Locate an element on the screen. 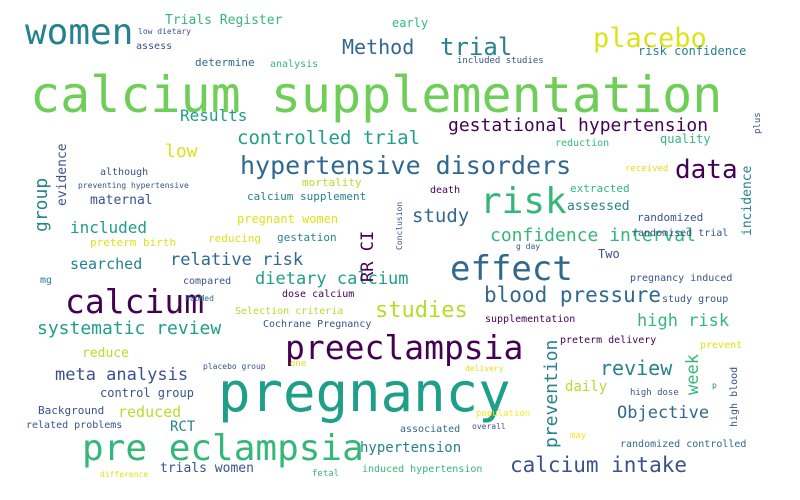 The height and width of the screenshot is (500, 800). cloud-word: risk confidence is located at coordinates (692, 51).